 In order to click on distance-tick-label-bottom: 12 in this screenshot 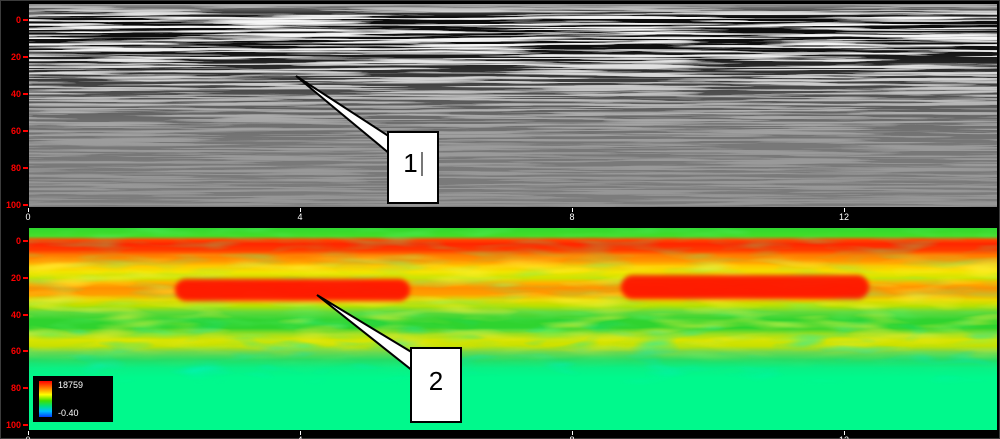, I will do `click(844, 437)`.